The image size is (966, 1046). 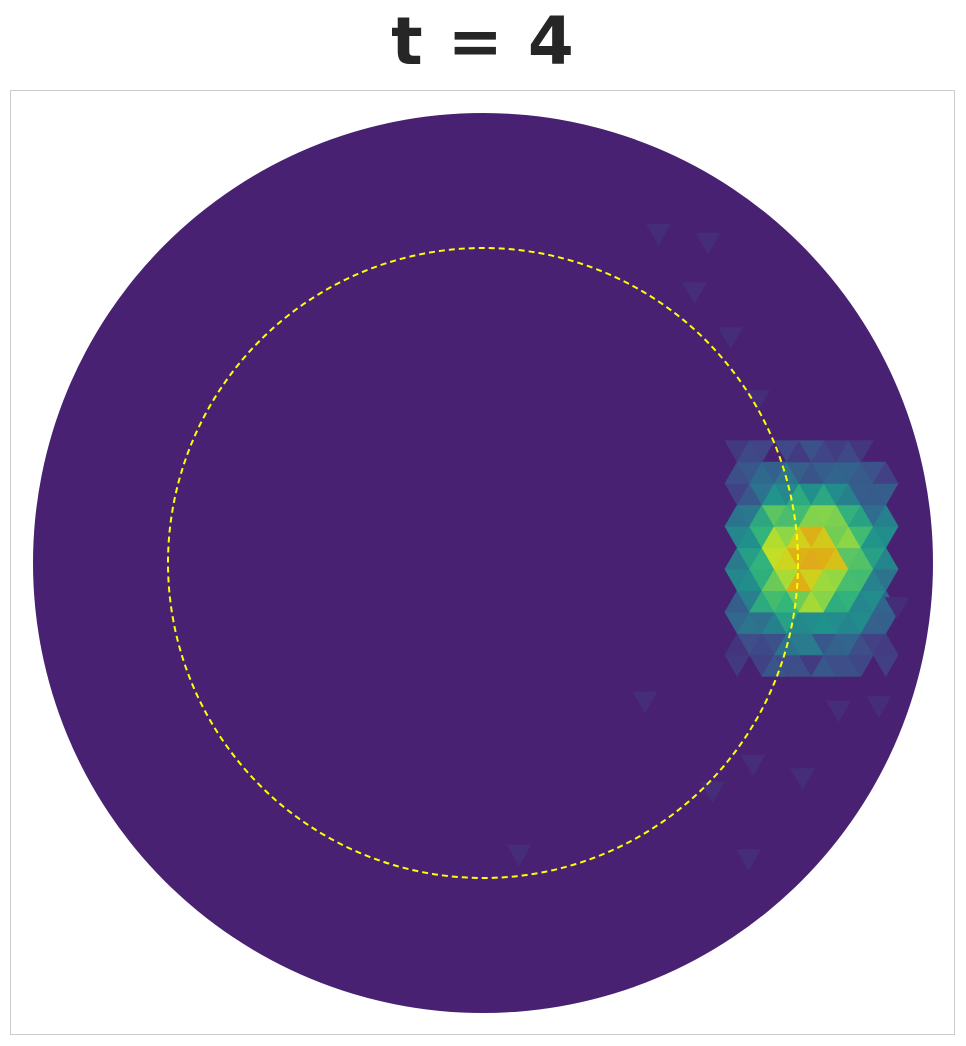 I want to click on chart-title: t = 4, so click(x=483, y=41).